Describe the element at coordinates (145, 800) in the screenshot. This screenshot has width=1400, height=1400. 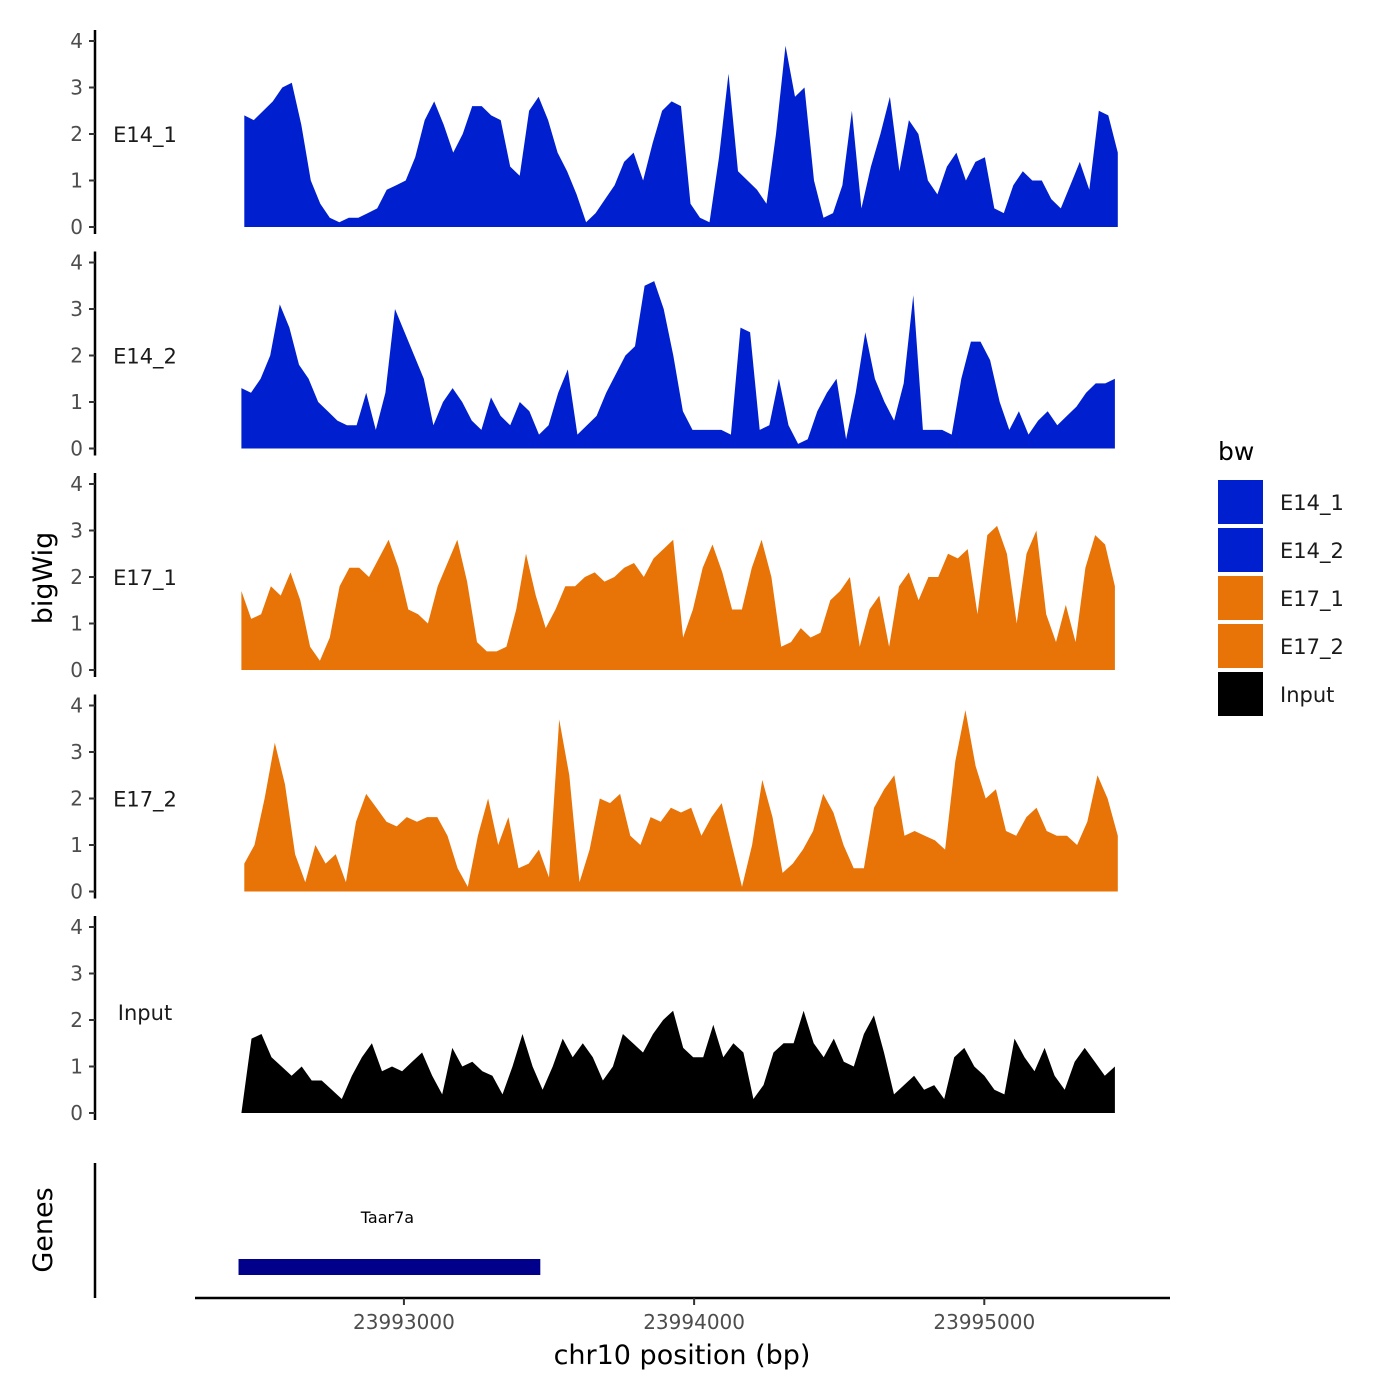
I see `track-label: E17_2` at that location.